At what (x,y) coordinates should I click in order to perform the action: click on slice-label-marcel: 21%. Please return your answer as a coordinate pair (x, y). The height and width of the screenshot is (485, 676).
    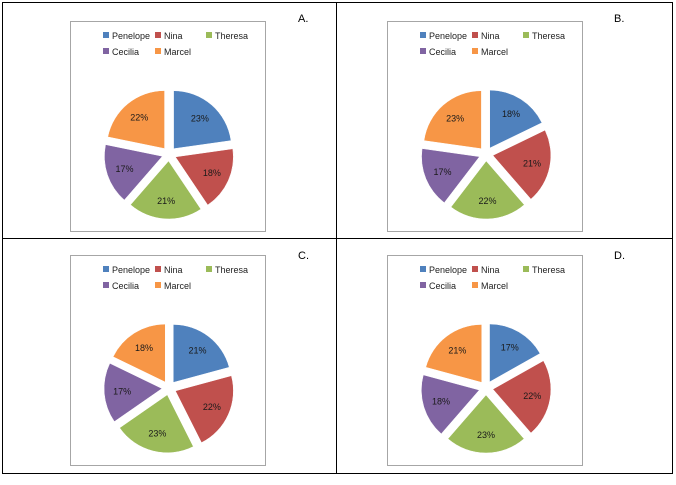
    Looking at the image, I should click on (457, 351).